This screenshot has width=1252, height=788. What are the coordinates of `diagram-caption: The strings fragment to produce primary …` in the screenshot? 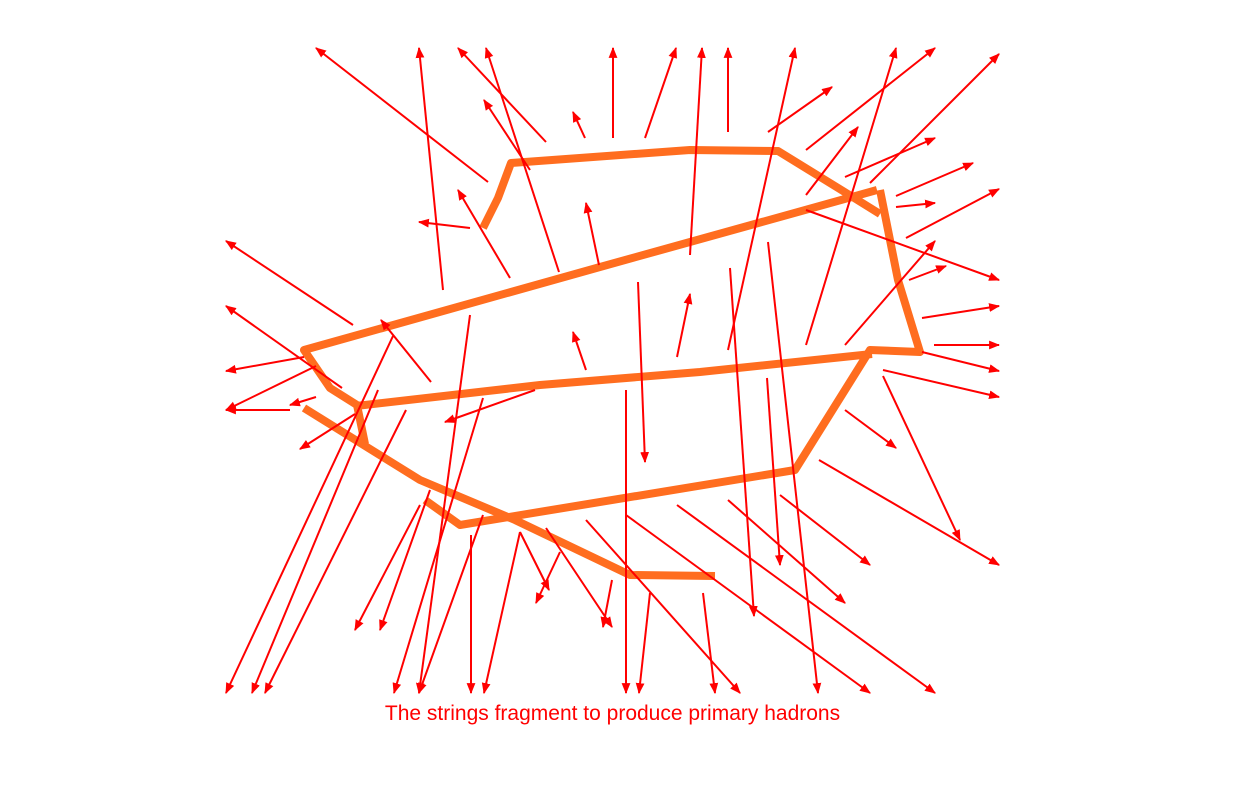 It's located at (612, 713).